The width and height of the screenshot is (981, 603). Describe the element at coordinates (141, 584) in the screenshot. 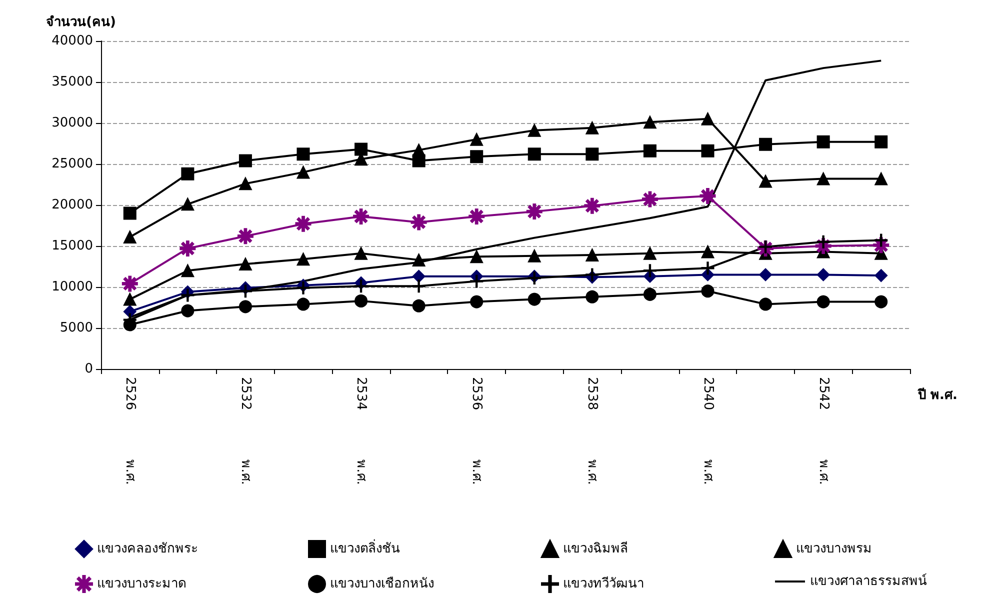

I see `legend-label: แขวงบางระมาด` at that location.